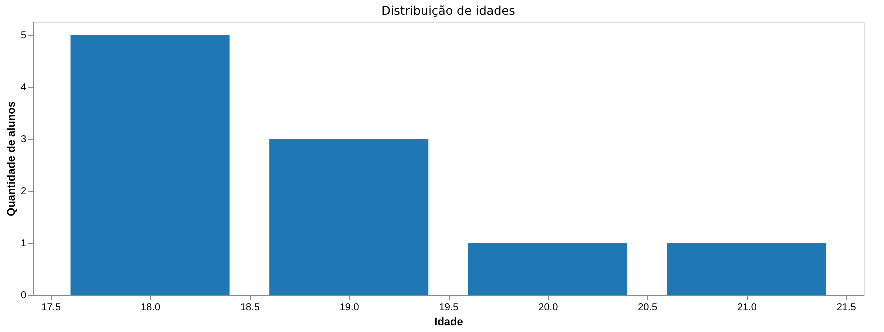  What do you see at coordinates (23, 192) in the screenshot?
I see `y-tick-label: 2` at bounding box center [23, 192].